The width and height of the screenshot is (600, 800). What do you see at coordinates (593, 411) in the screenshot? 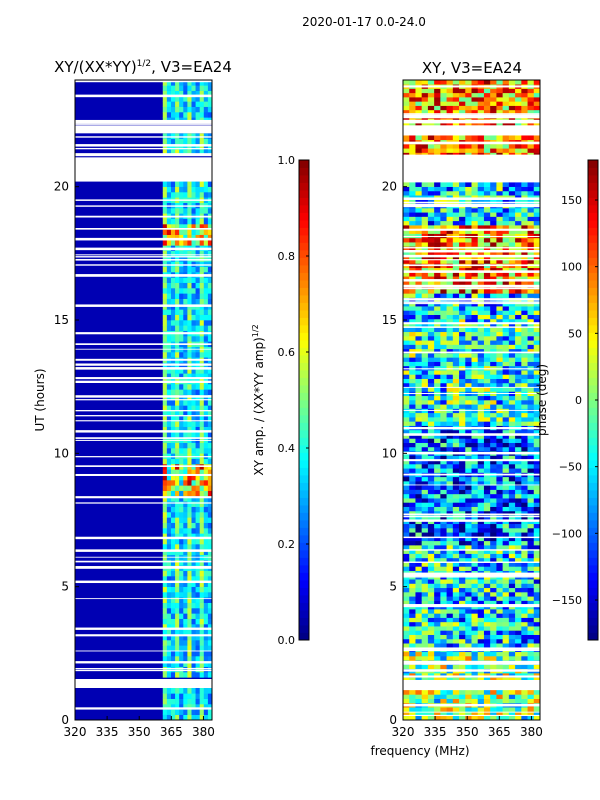
I see `phase-colorbar-segment` at bounding box center [593, 411].